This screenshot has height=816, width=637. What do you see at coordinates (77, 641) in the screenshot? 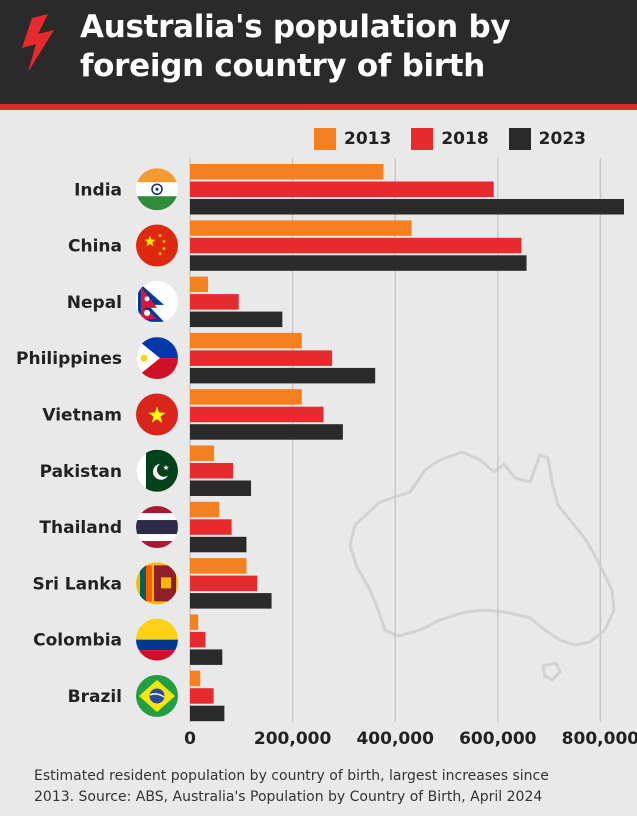
I see `category-label: Colombia` at bounding box center [77, 641].